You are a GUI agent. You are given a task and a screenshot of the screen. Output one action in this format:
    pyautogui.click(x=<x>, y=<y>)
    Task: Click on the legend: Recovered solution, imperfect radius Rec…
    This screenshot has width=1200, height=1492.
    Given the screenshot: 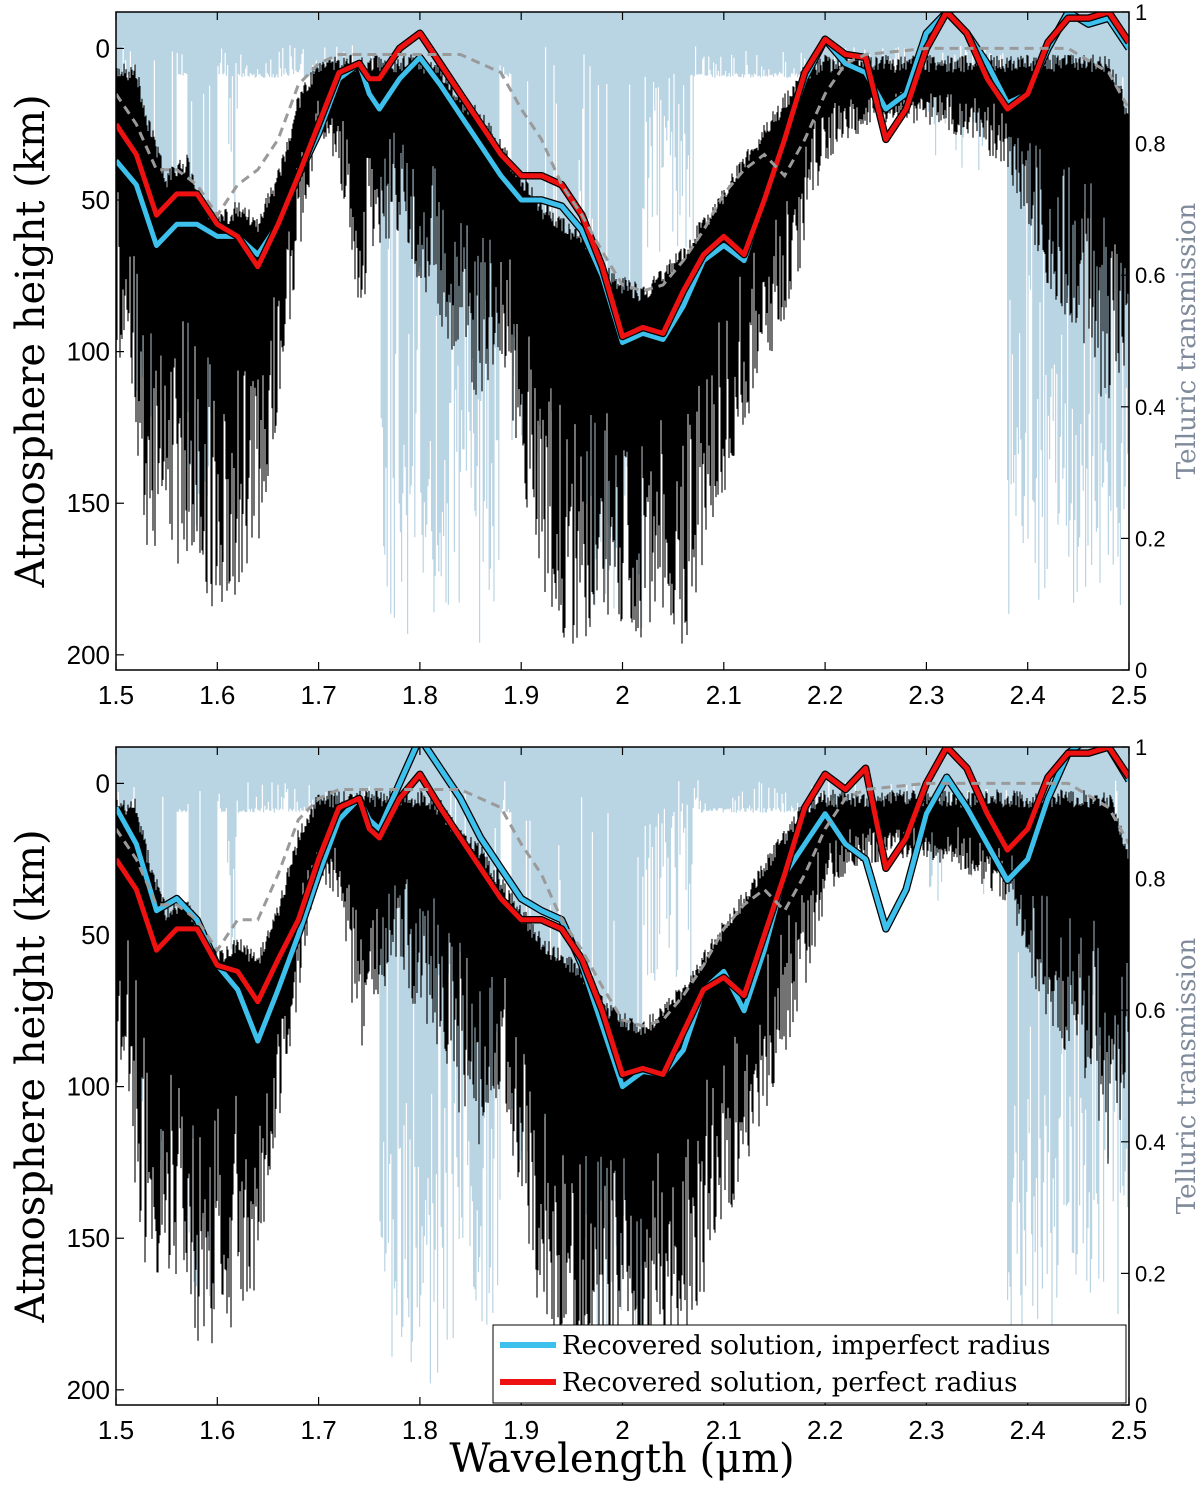 What is the action you would take?
    pyautogui.click(x=809, y=1364)
    